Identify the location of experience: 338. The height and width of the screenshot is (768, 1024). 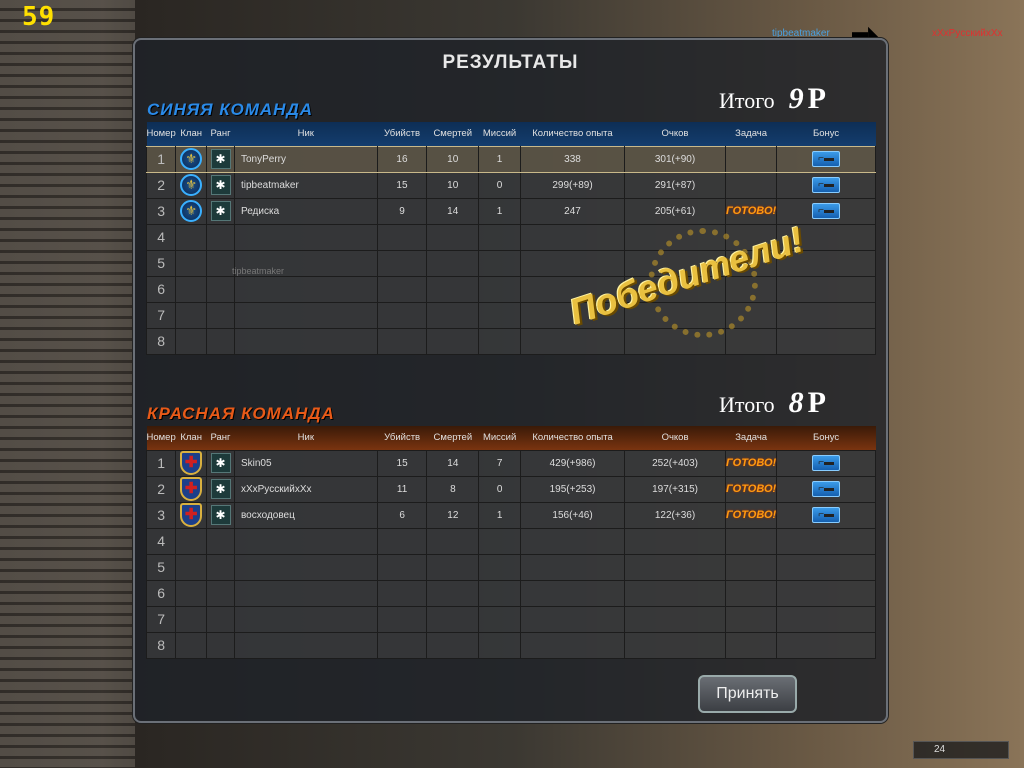
(572, 159).